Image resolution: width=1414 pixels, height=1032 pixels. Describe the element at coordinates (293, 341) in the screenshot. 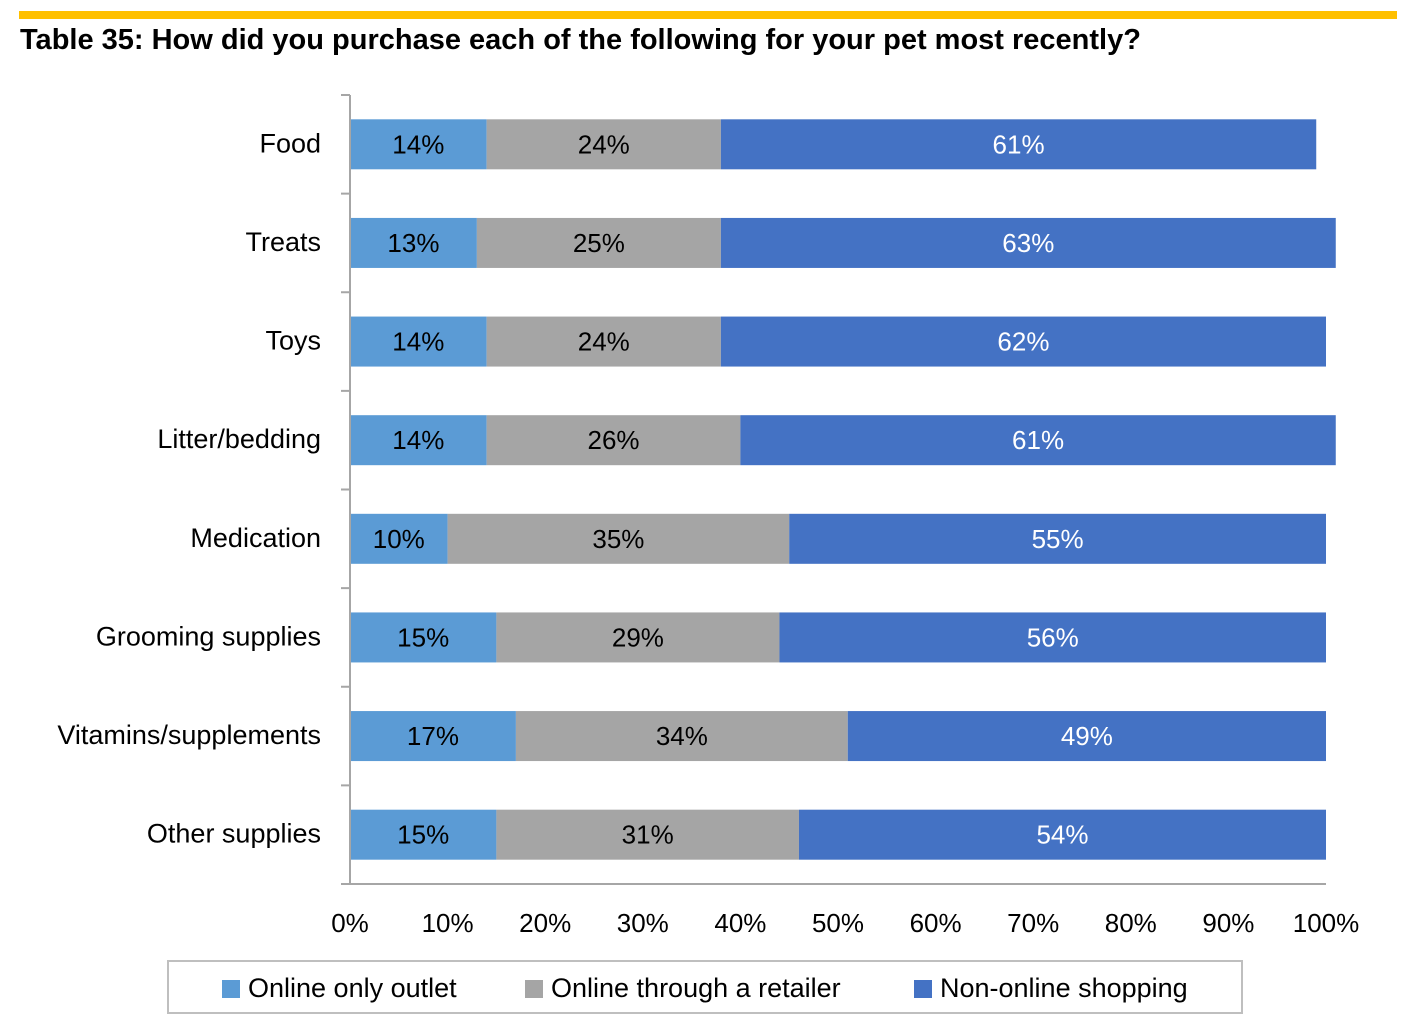

I see `category-label-toys: Toys` at that location.